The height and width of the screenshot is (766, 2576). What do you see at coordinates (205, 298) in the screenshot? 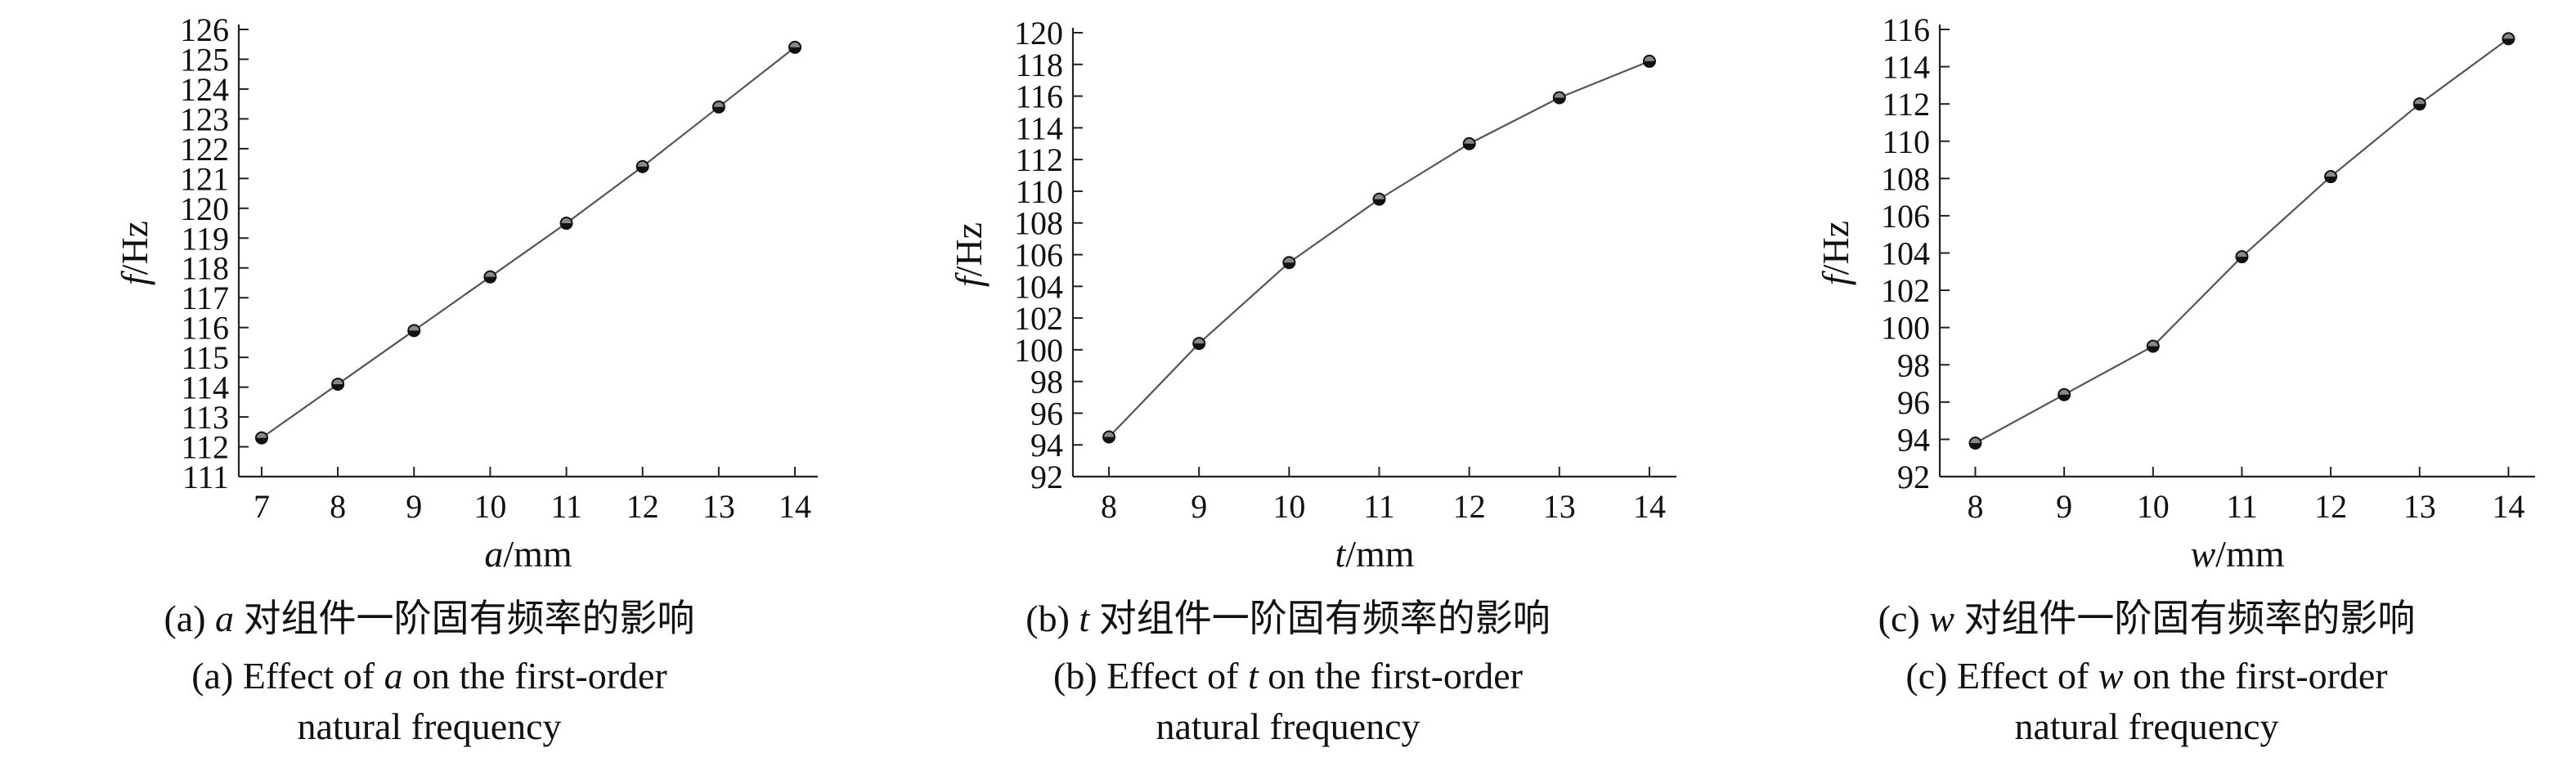
I see `y-tick-label: 117` at bounding box center [205, 298].